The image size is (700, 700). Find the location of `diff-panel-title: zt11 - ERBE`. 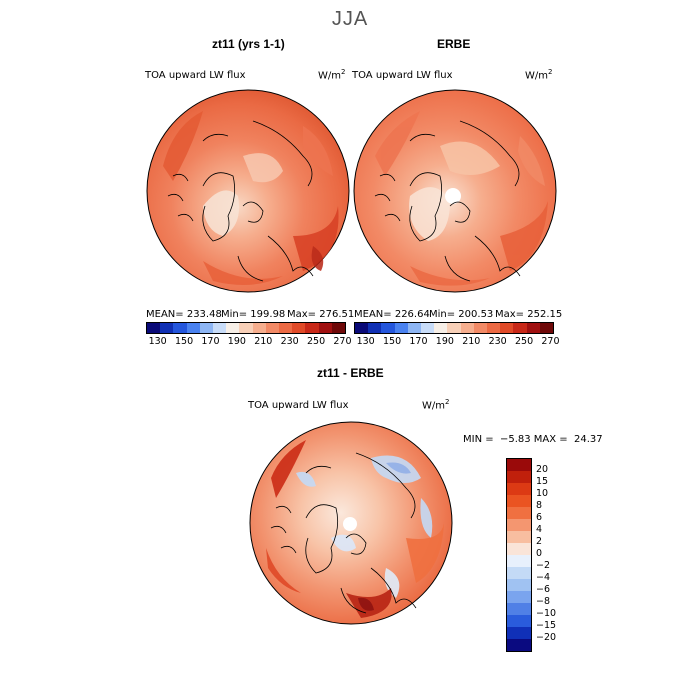

diff-panel-title: zt11 - ERBE is located at coordinates (350, 373).